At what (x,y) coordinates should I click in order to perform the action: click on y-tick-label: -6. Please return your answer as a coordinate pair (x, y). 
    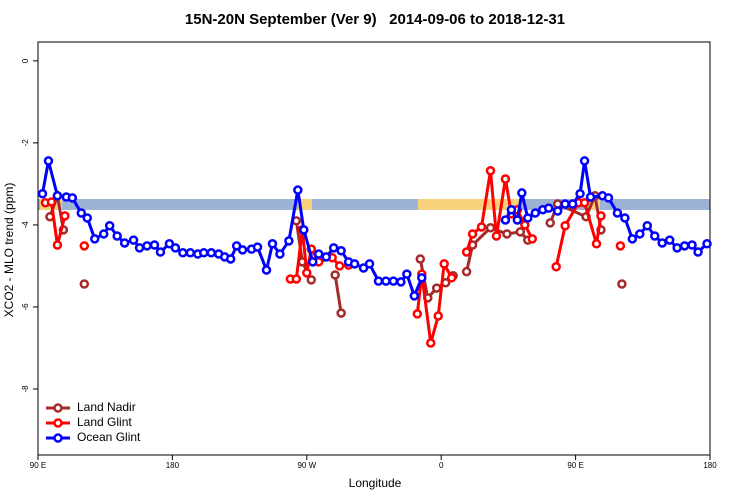
    Looking at the image, I should click on (25, 307).